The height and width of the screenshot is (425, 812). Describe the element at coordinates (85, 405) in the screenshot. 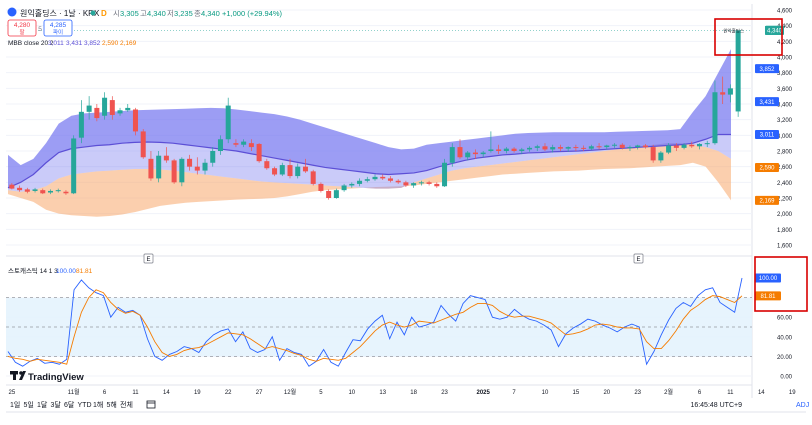

I see `timeframe-button: YTD` at that location.